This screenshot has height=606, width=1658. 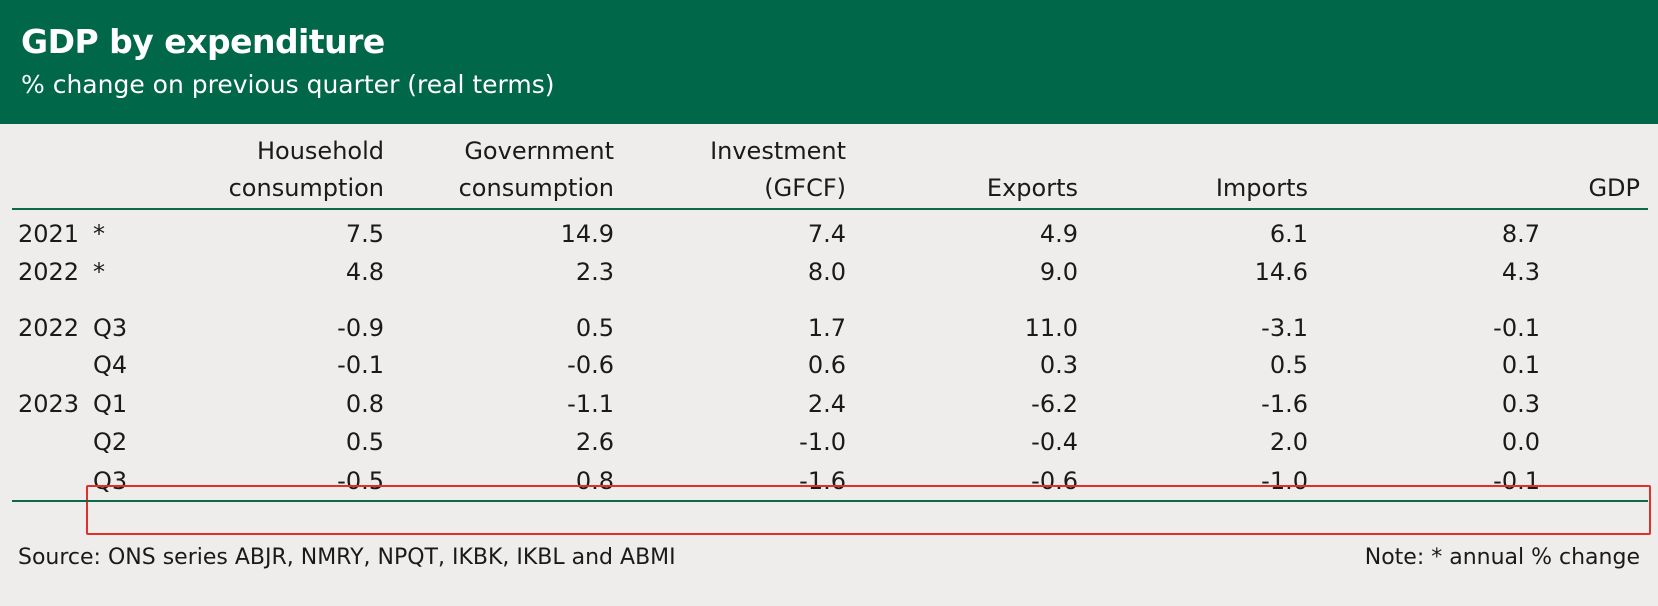 I want to click on column-header-household-line2: consumption, so click(x=306, y=188).